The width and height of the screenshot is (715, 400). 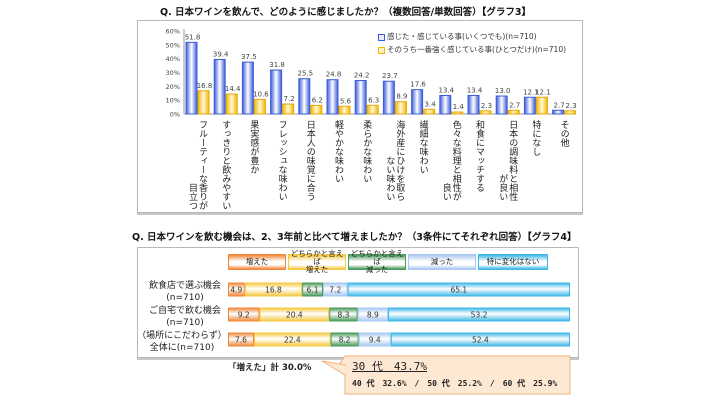 What do you see at coordinates (277, 65) in the screenshot?
I see `data-label-all: 31.8` at bounding box center [277, 65].